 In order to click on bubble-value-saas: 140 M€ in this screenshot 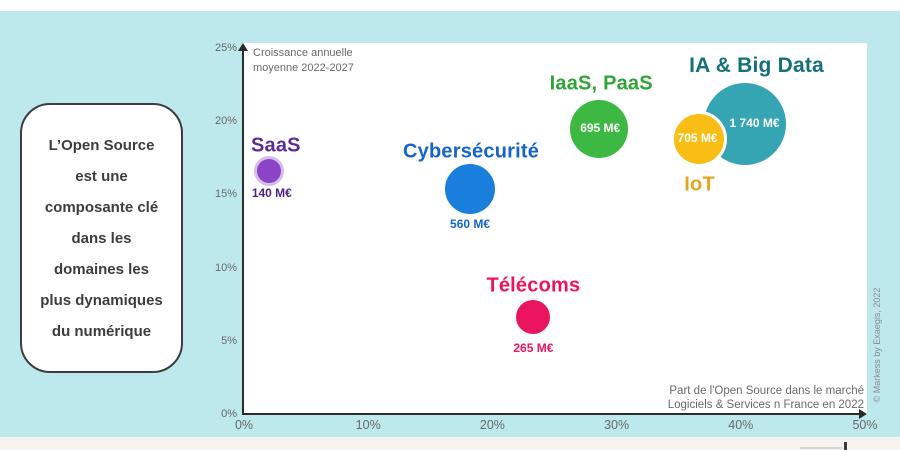, I will do `click(271, 192)`.